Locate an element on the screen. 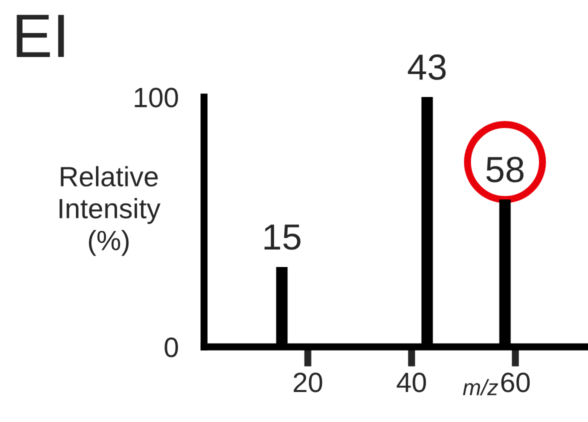  x-tick-label: 60 is located at coordinates (515, 382).